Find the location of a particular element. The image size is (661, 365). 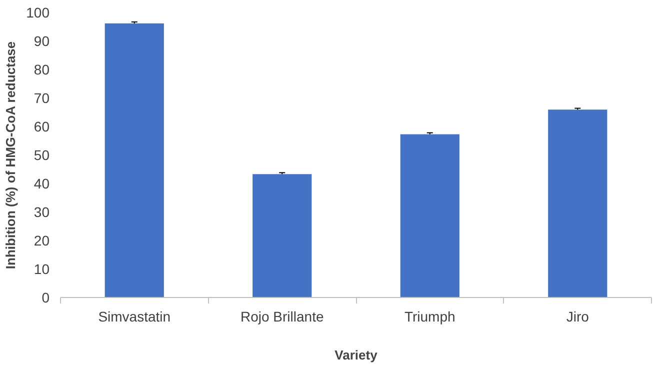

y-tick-label: 50 is located at coordinates (42, 155).